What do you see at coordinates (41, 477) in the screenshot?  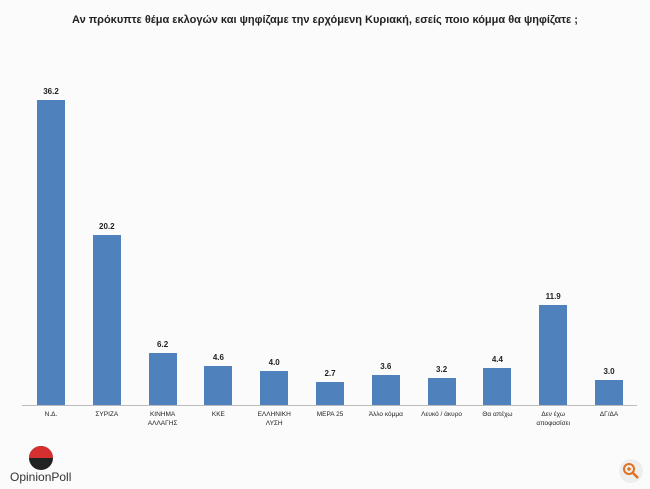 I see `logo: OpinionPoll` at bounding box center [41, 477].